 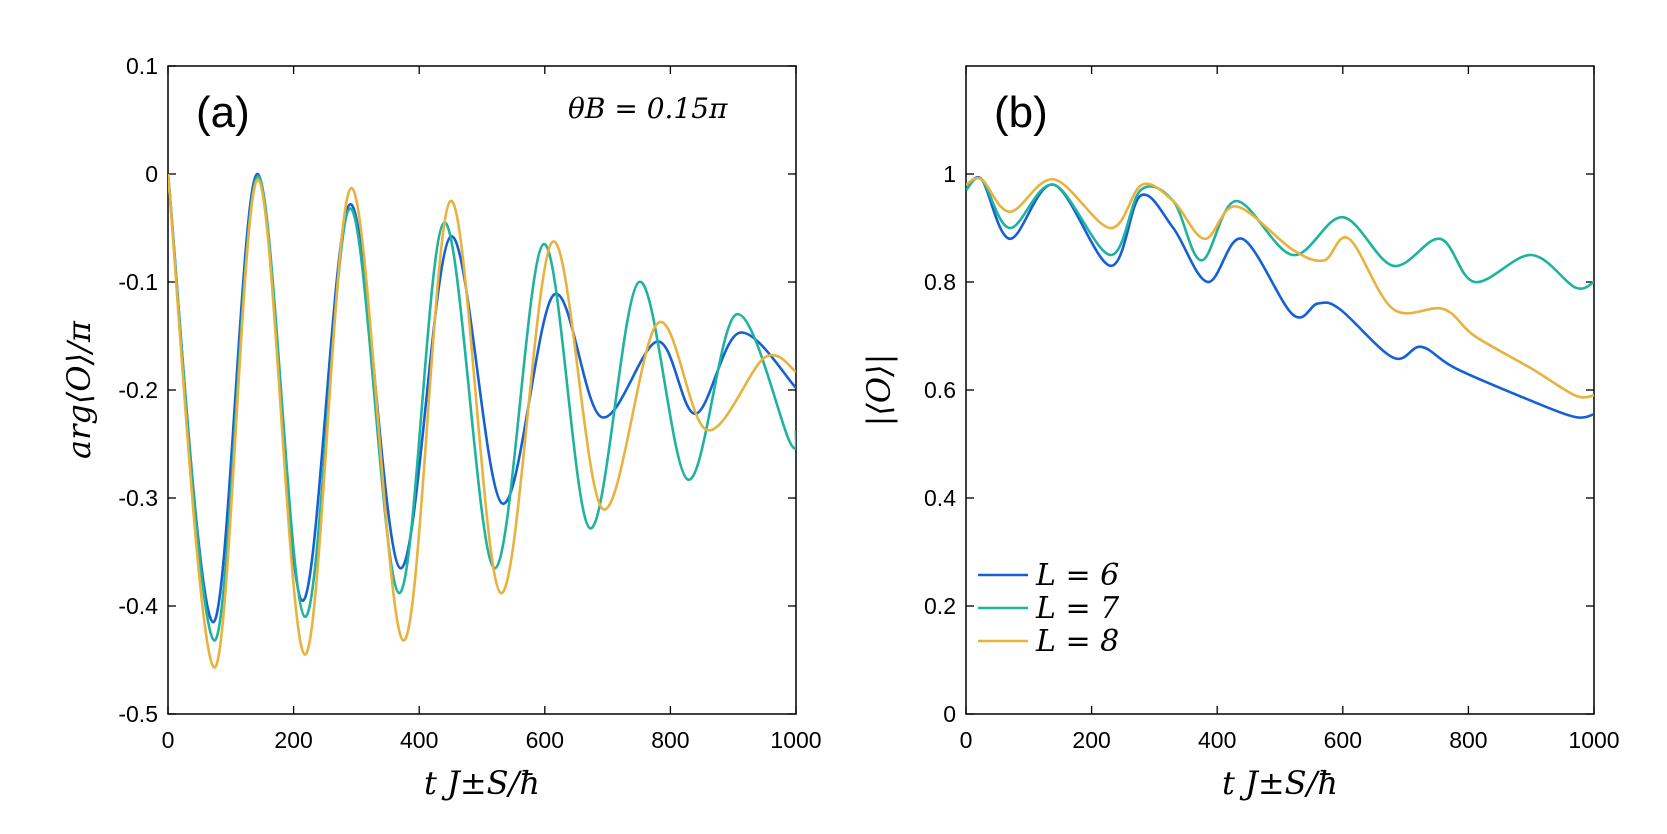 What do you see at coordinates (940, 606) in the screenshot?
I see `panel-b-ytick-label: 0.2` at bounding box center [940, 606].